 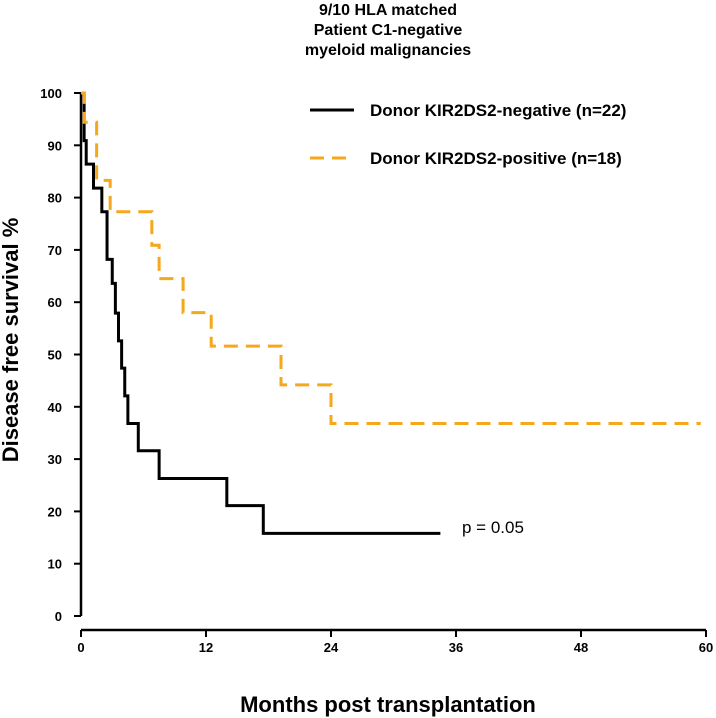 What do you see at coordinates (456, 647) in the screenshot?
I see `x-tick-label: 36` at bounding box center [456, 647].